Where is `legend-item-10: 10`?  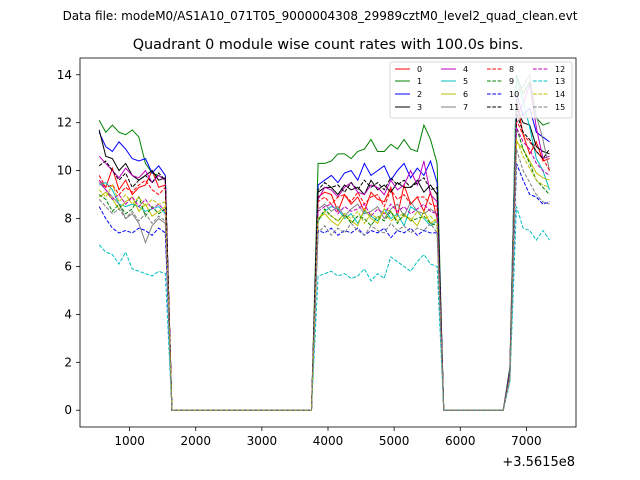
legend-item-10: 10 is located at coordinates (503, 94).